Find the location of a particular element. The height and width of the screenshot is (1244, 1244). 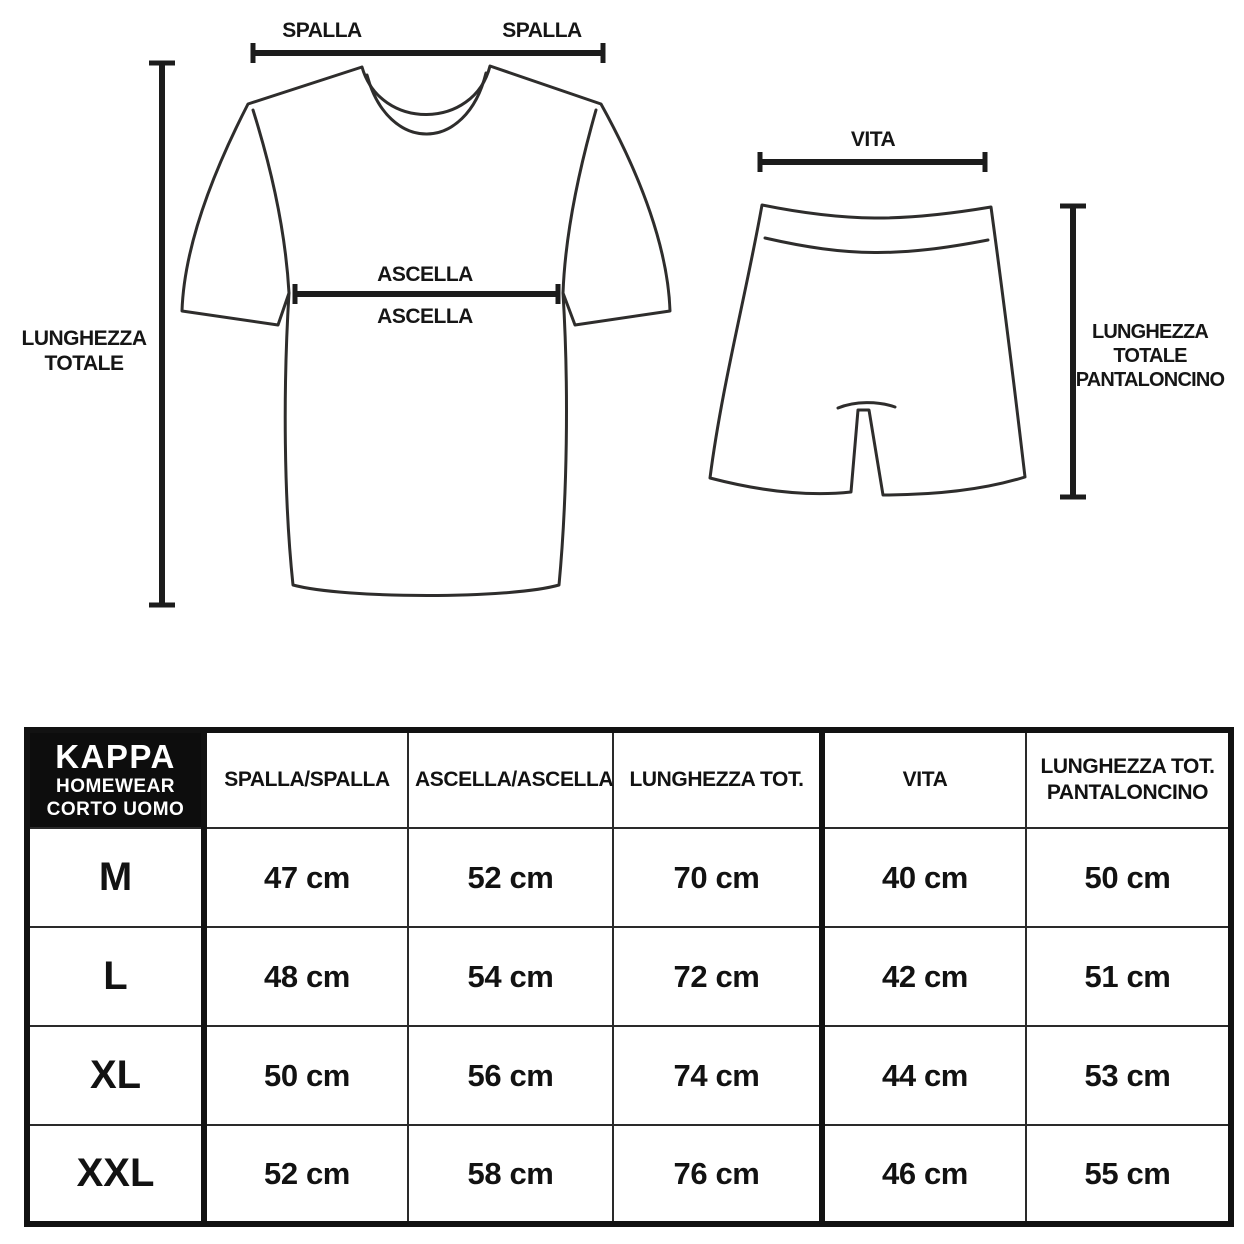

size-row-m: M 47 cm 52 cm 70 cm 40 cm 50 cm is located at coordinates (629, 877).